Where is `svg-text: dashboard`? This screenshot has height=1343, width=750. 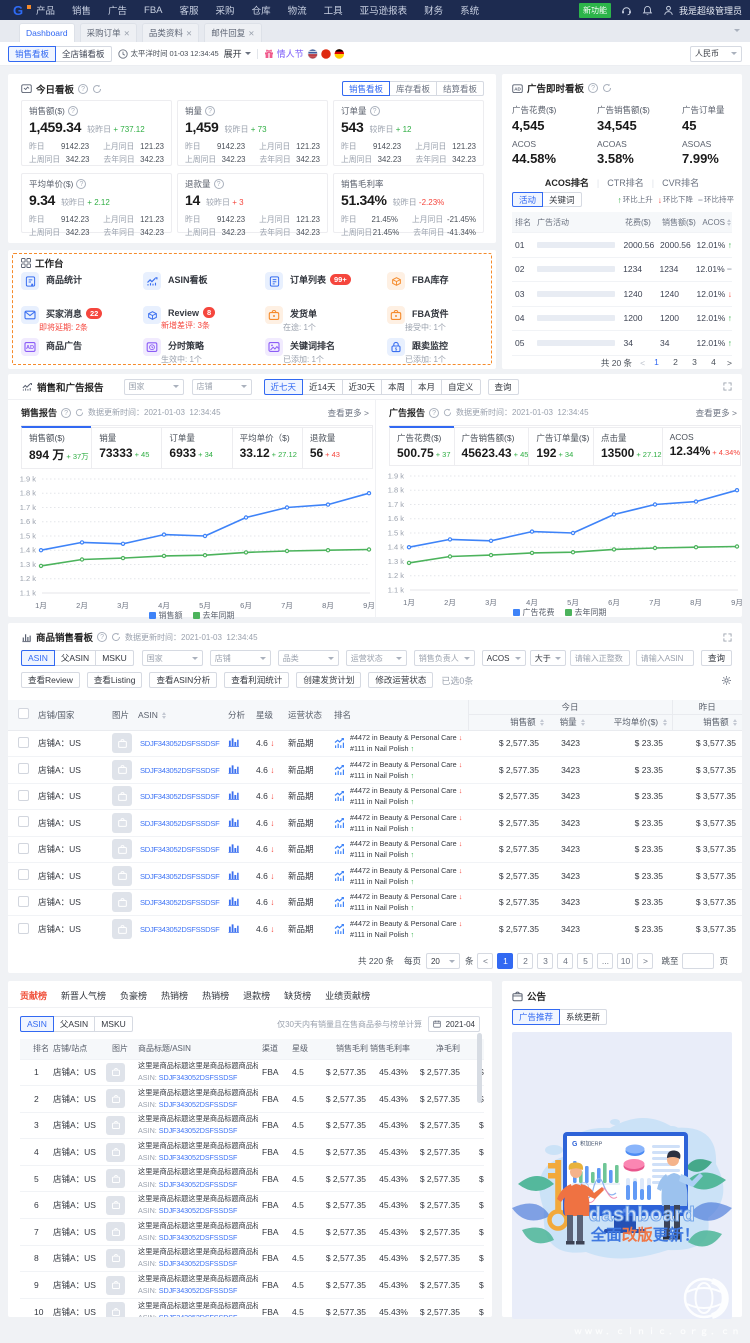
svg-text: dashboard is located at coordinates (642, 1215).